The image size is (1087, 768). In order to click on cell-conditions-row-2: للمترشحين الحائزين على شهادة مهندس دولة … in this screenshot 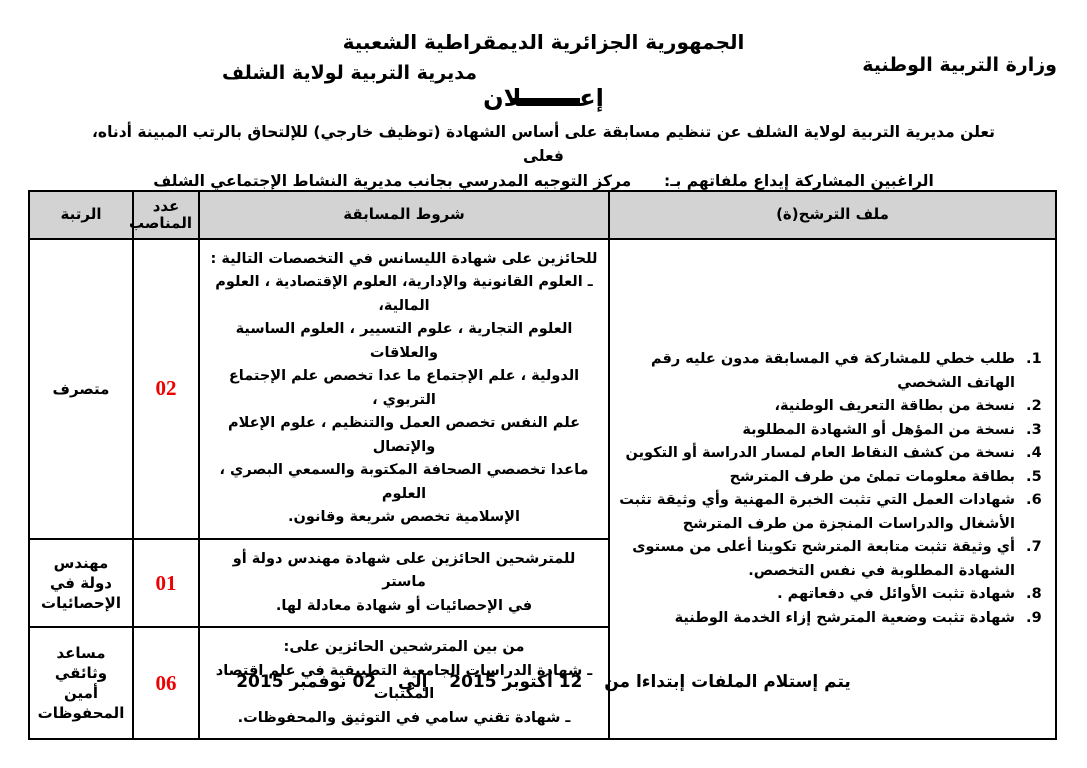, I will do `click(404, 583)`.